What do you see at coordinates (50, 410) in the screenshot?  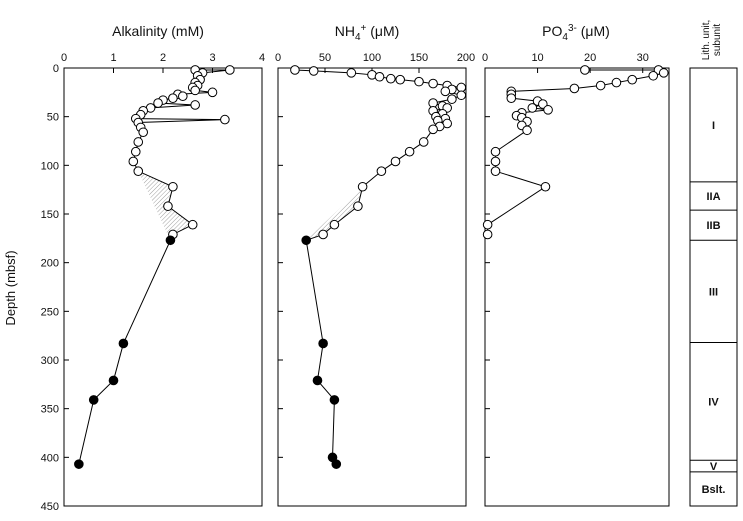 I see `y-tick-label: 350` at bounding box center [50, 410].